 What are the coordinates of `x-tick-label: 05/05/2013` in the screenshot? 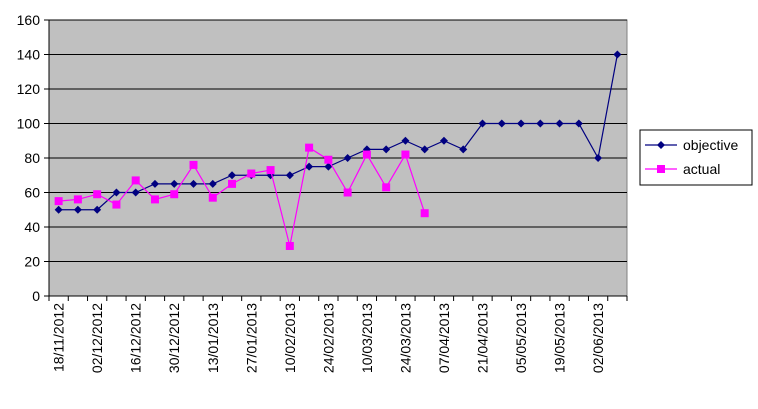 It's located at (521, 338).